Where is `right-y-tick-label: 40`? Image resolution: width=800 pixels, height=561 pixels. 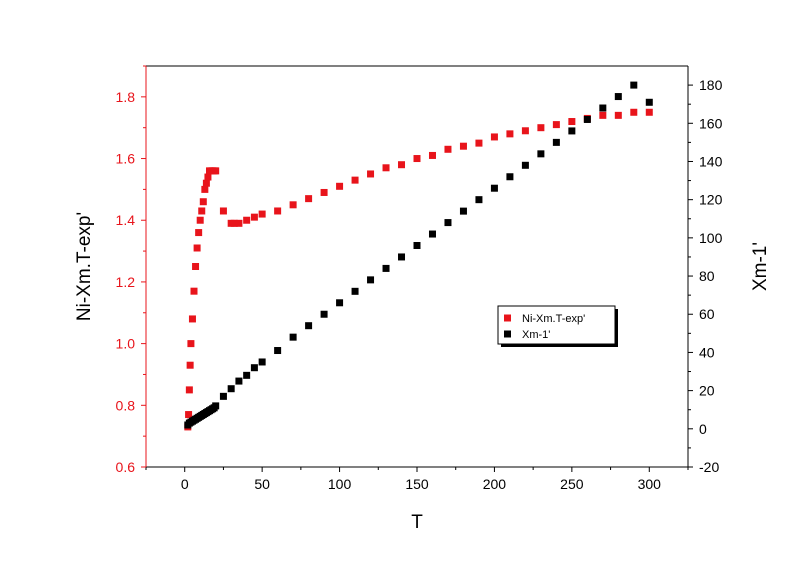 right-y-tick-label: 40 is located at coordinates (707, 352).